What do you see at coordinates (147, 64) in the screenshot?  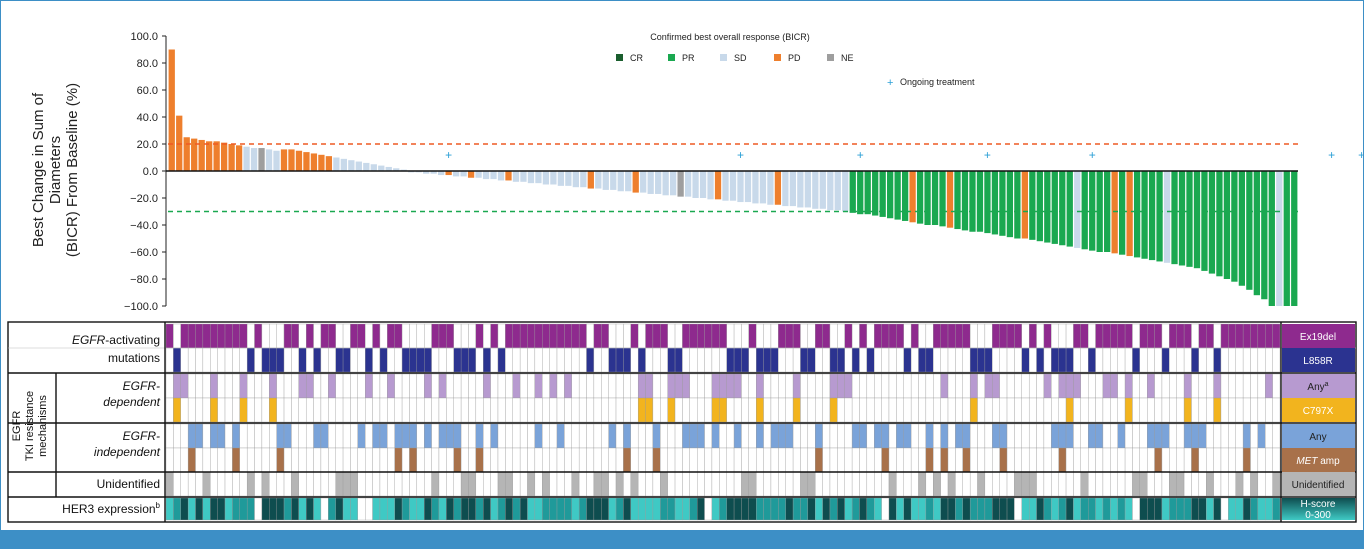 I see `y-tick-label: 80.0` at bounding box center [147, 64].